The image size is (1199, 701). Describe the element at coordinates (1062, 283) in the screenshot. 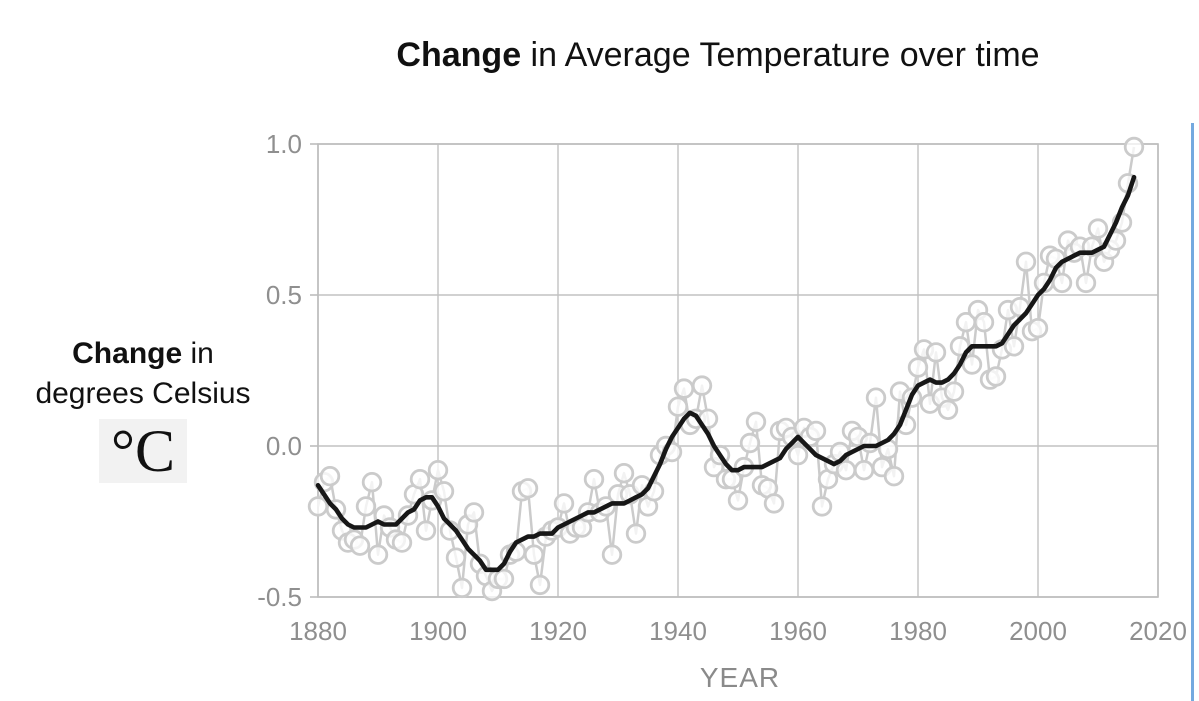

I see `annual-point-2004` at that location.